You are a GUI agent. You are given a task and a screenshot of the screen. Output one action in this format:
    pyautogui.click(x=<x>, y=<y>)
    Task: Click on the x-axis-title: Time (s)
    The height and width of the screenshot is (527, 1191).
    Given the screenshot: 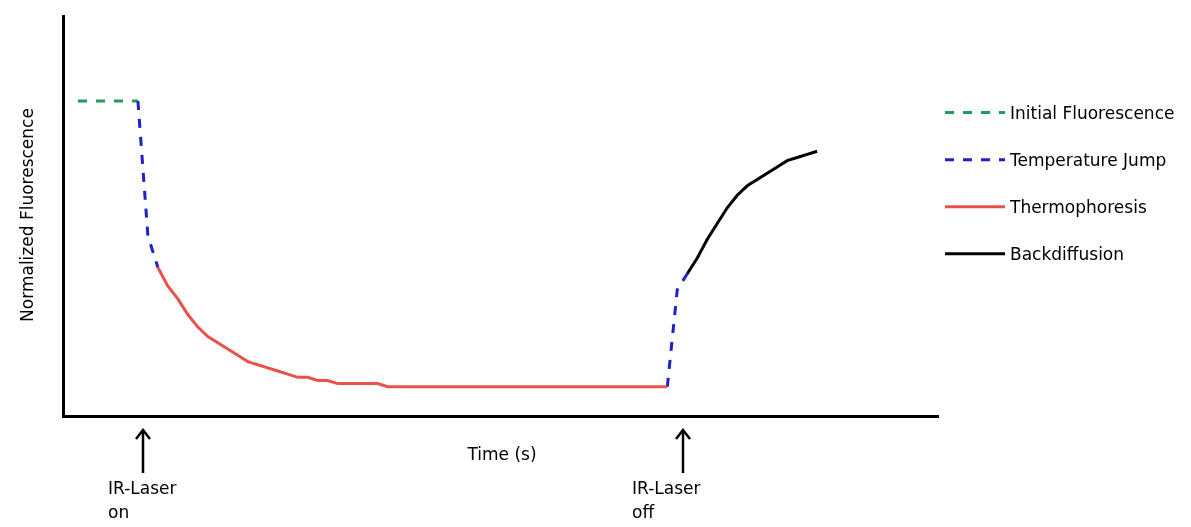 What is the action you would take?
    pyautogui.click(x=501, y=454)
    